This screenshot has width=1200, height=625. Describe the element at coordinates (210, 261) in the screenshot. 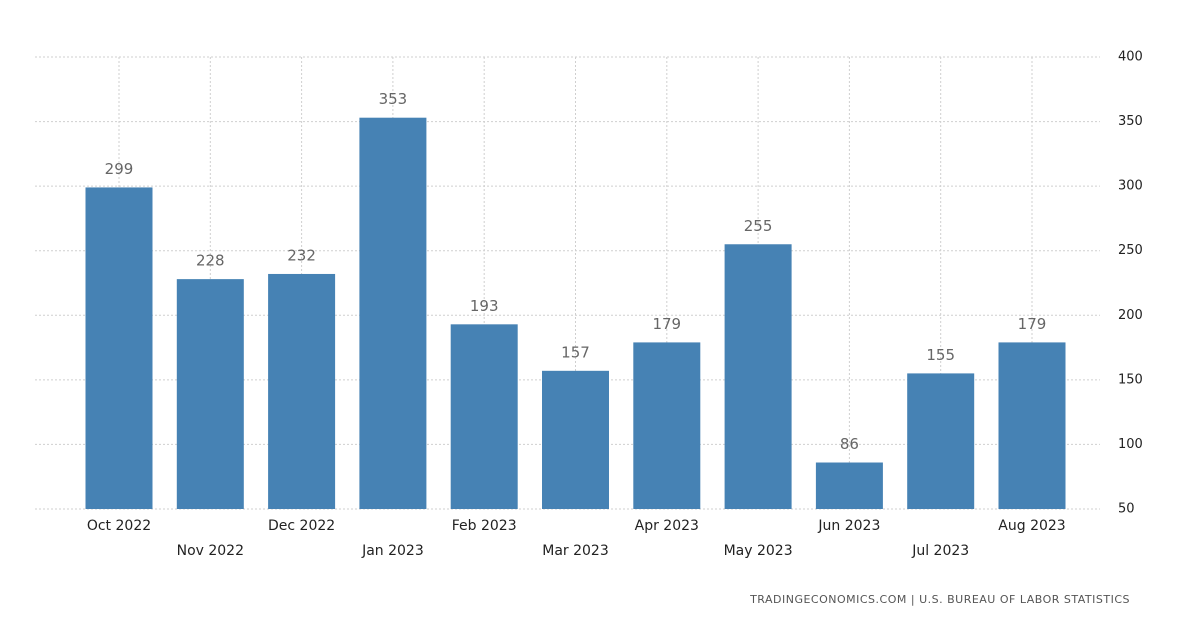

I see `data-label: 228` at that location.